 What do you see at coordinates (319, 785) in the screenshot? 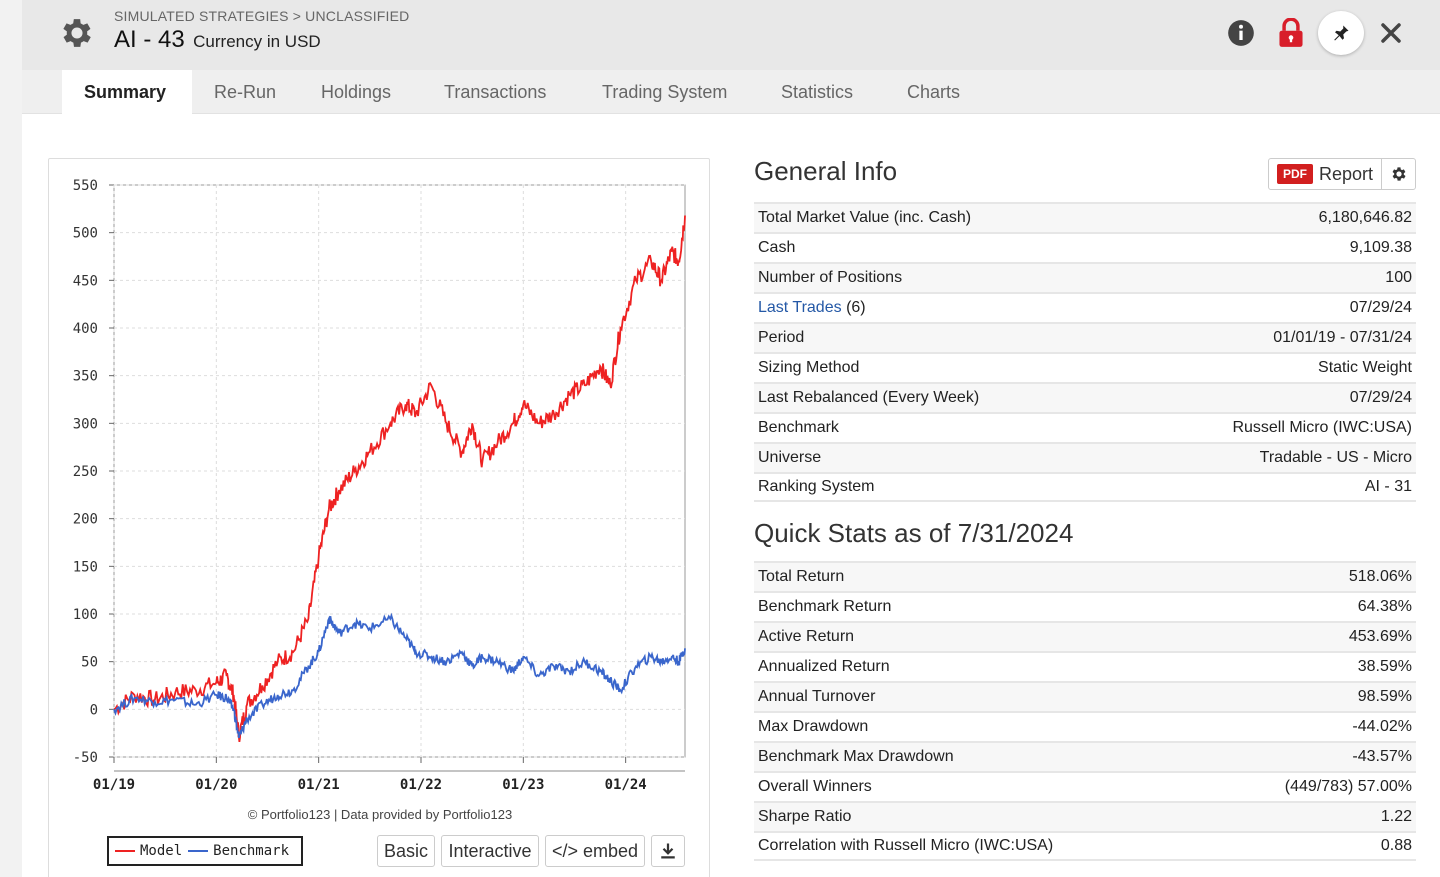
I see `x-tick-label: 01/21` at bounding box center [319, 785].